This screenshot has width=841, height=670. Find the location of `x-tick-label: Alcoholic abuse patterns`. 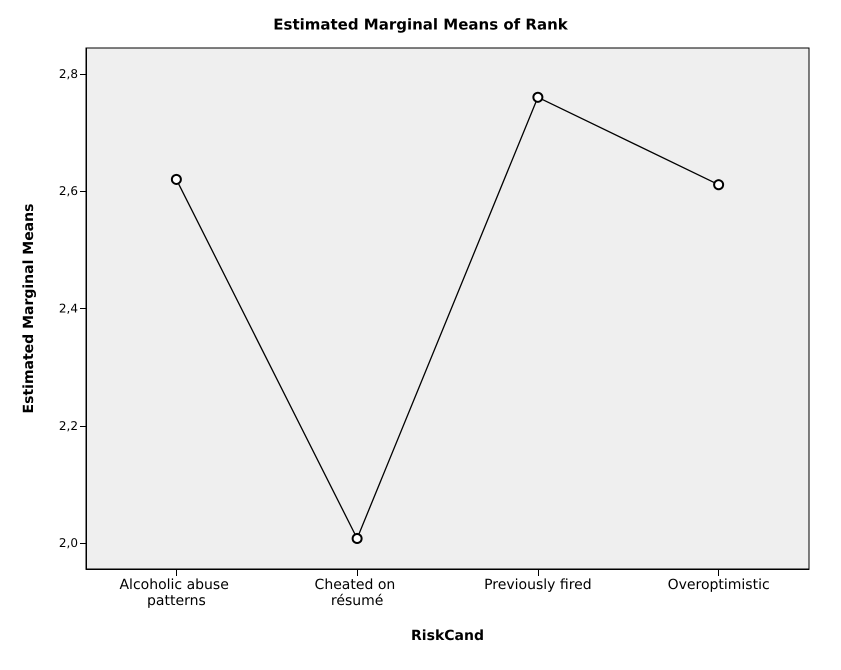

x-tick-label: Alcoholic abuse patterns is located at coordinates (176, 593).